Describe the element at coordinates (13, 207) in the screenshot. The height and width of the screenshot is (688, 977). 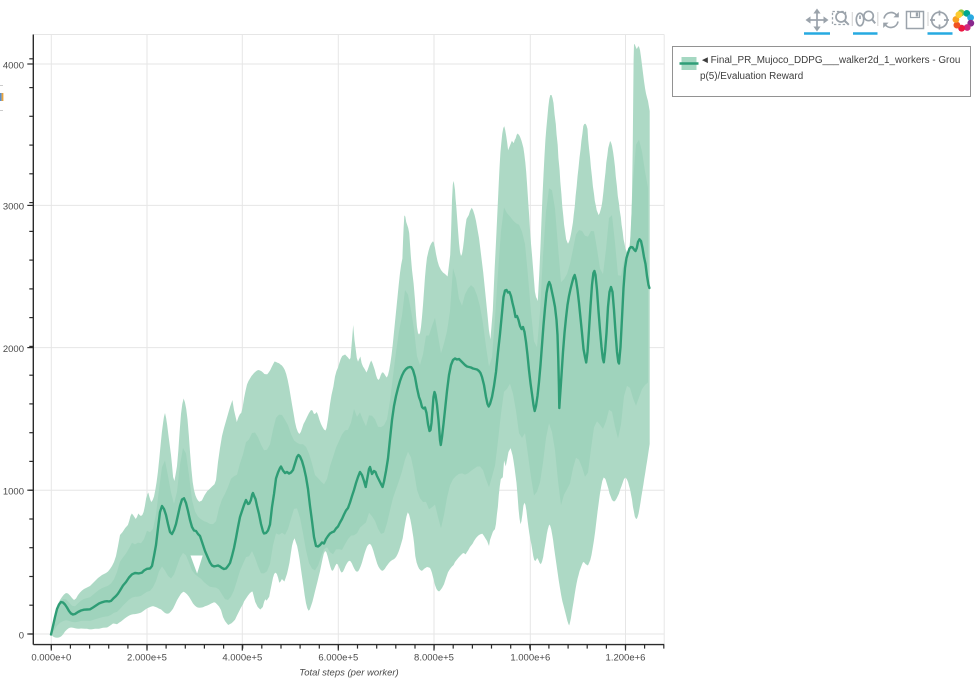
I see `svg-text: 3000` at that location.